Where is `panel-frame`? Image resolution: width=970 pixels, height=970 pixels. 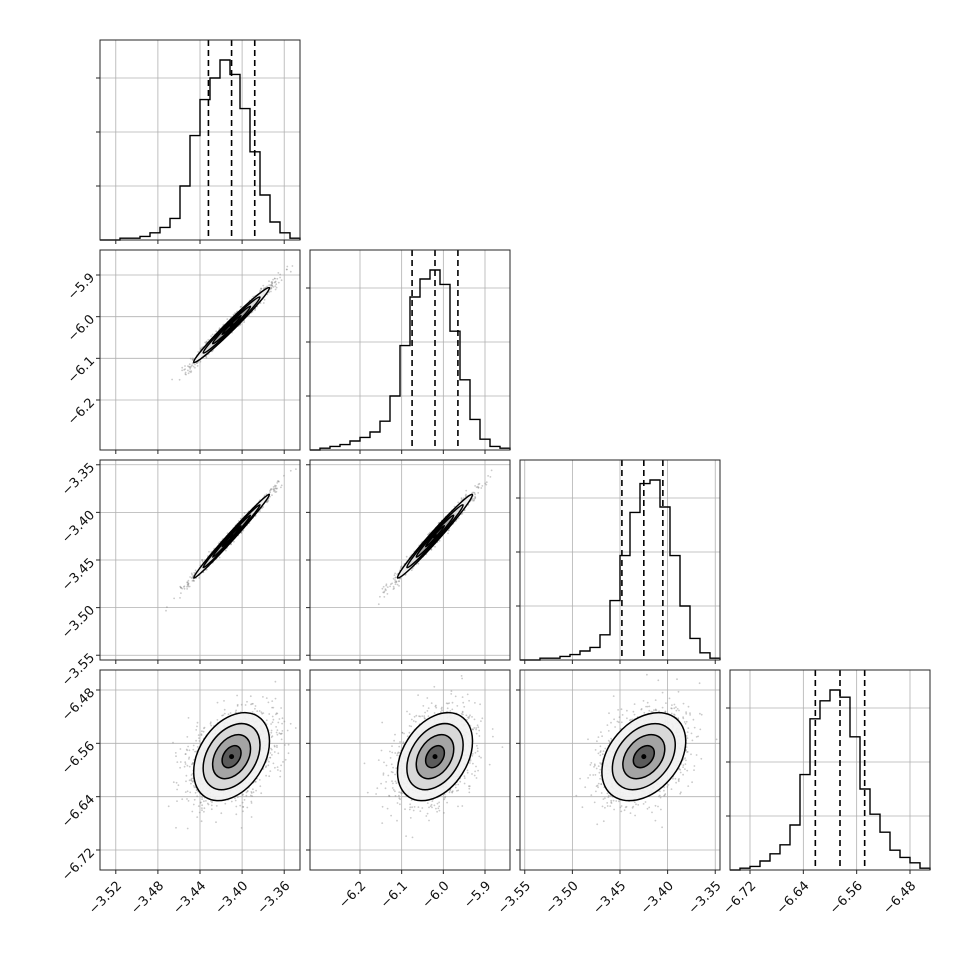 panel-frame is located at coordinates (830, 770).